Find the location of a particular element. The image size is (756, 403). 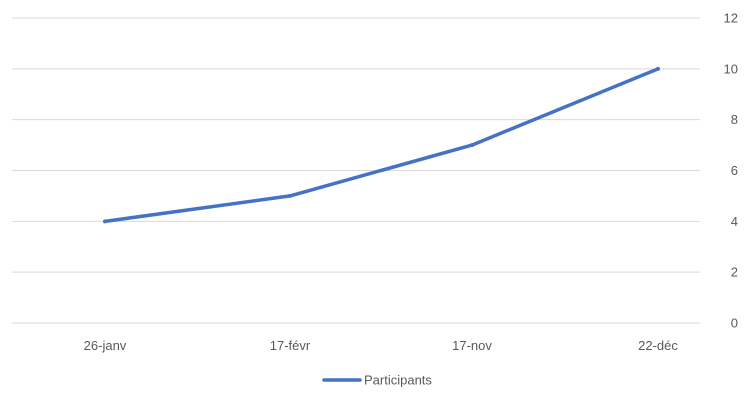

x-tick-label: 22-déc is located at coordinates (658, 345).